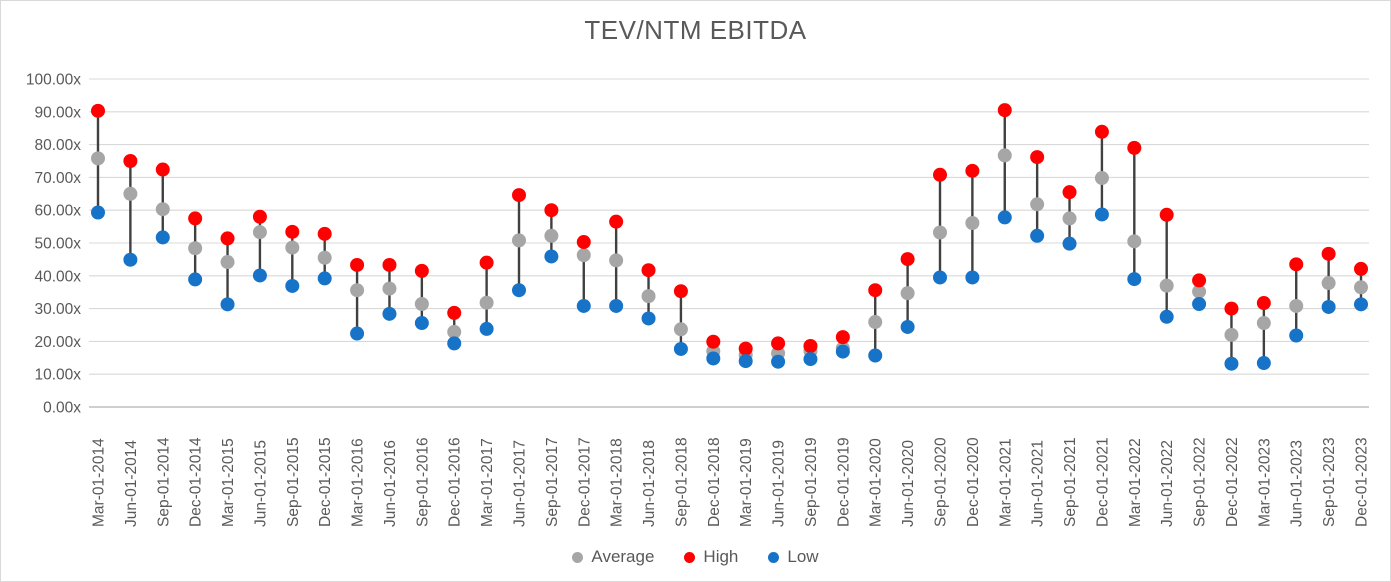 The height and width of the screenshot is (582, 1391). What do you see at coordinates (57, 211) in the screenshot?
I see `y-tick-label: 60.00x` at bounding box center [57, 211].